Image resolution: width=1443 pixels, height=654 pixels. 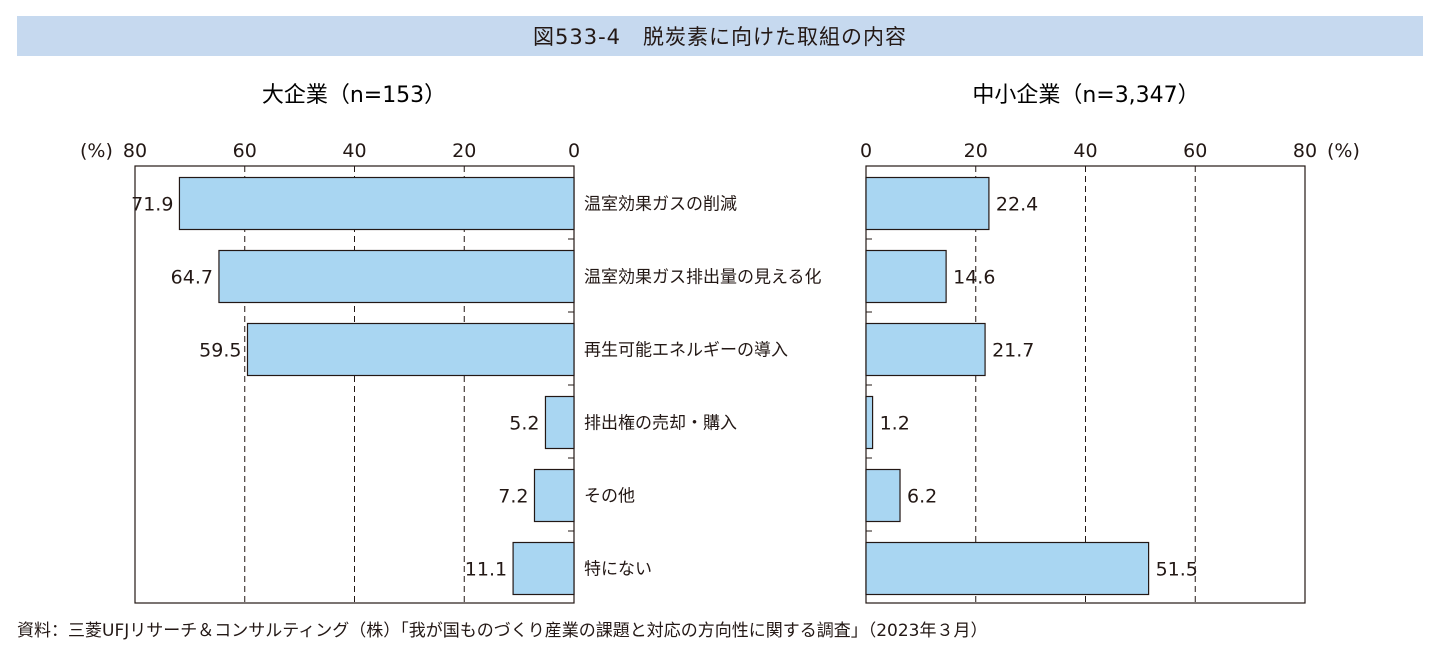 I want to click on category-label: 再生可能エネルギーの導入, so click(x=686, y=351).